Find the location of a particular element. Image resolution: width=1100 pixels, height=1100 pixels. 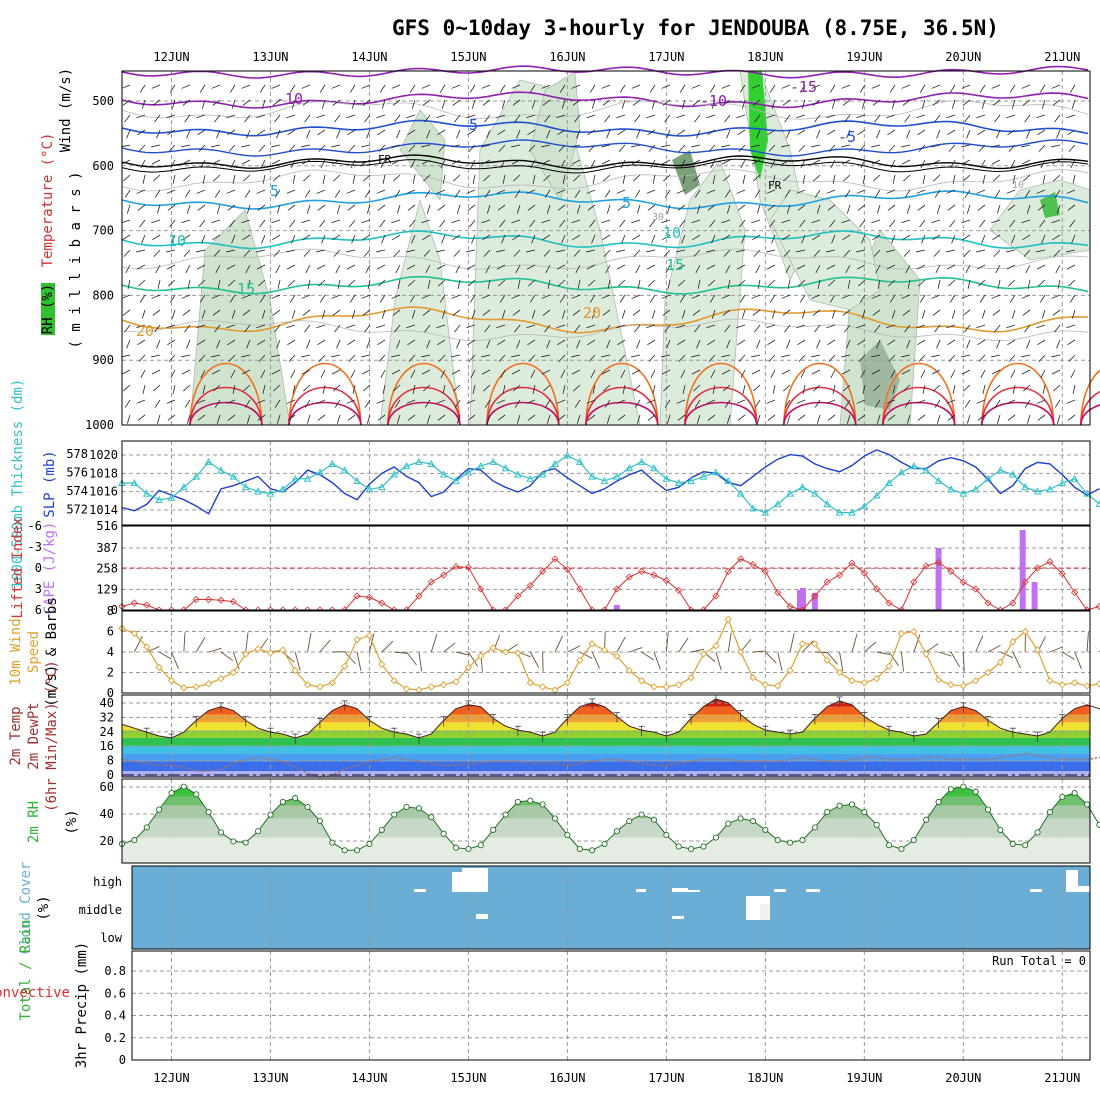

cape-bar is located at coordinates (802, 599).